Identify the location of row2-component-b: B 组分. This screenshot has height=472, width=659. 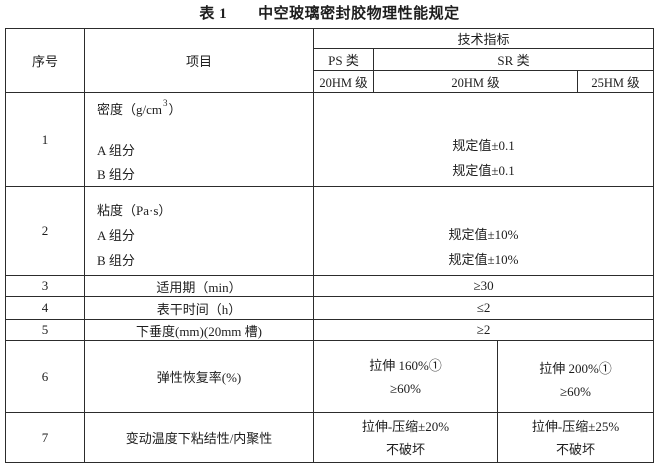
(116, 260).